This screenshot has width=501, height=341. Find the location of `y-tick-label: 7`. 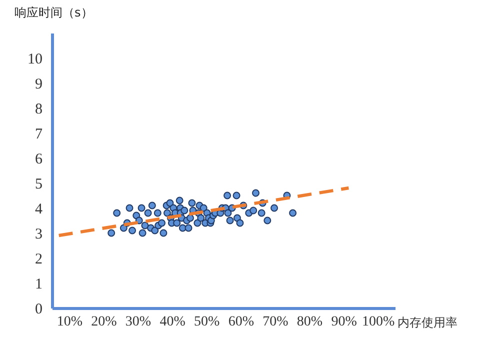

y-tick-label: 7 is located at coordinates (39, 134).